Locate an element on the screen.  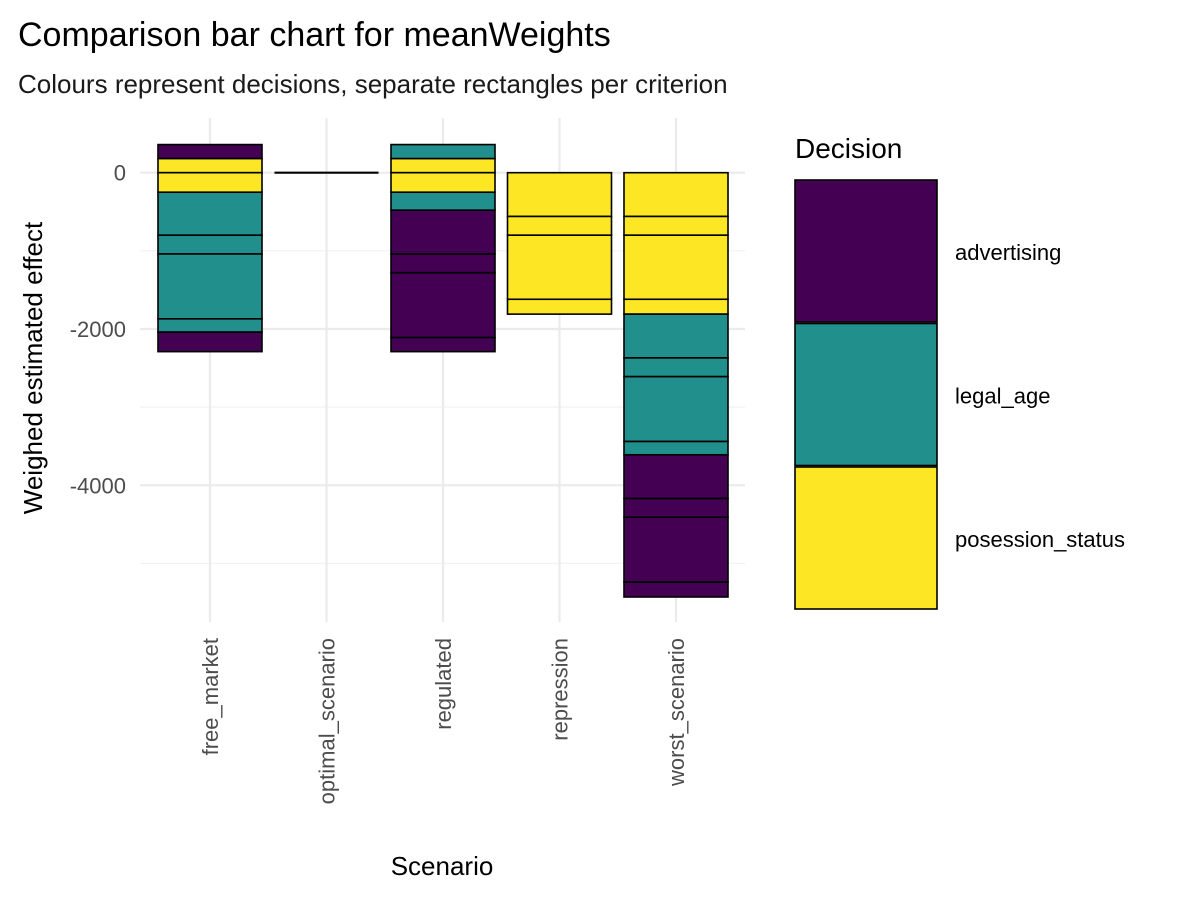
legend-label: advertising is located at coordinates (1008, 252).